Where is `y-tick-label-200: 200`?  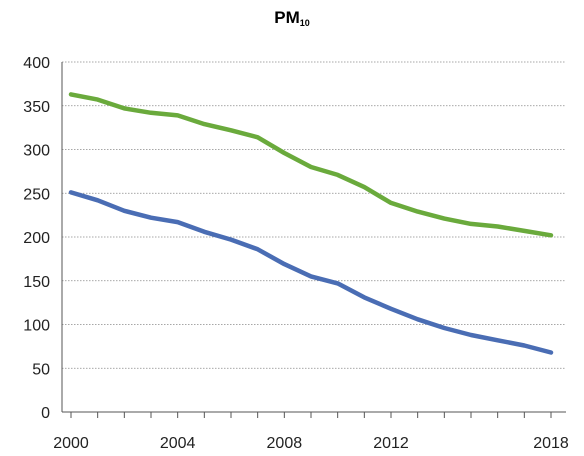 y-tick-label-200: 200 is located at coordinates (36, 238).